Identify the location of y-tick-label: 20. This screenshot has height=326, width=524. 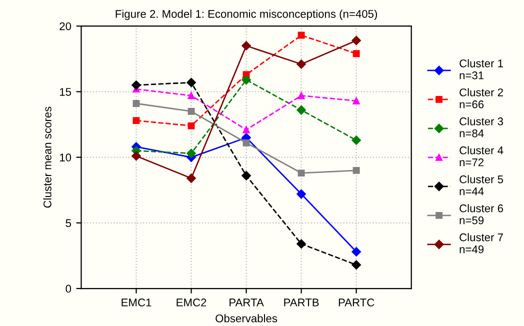
(66, 26).